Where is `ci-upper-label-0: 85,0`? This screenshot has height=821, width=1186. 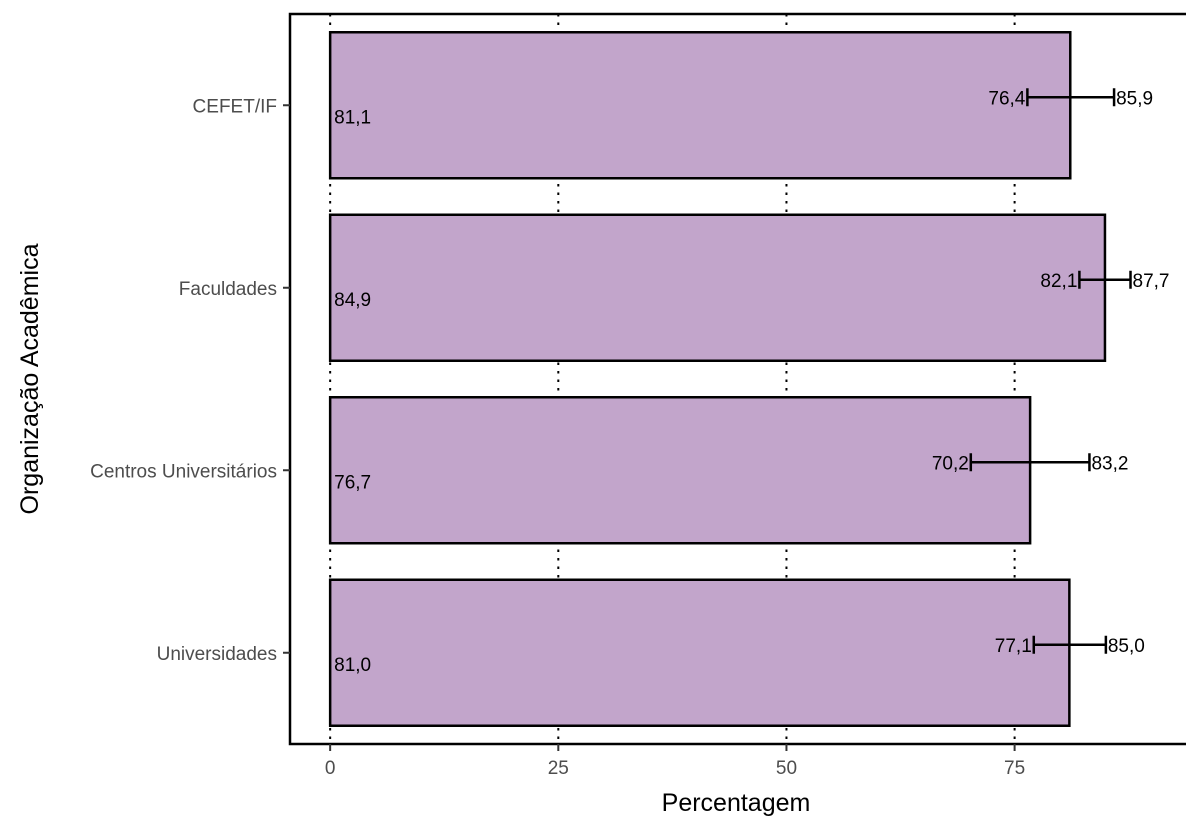
ci-upper-label-0: 85,0 is located at coordinates (1126, 646).